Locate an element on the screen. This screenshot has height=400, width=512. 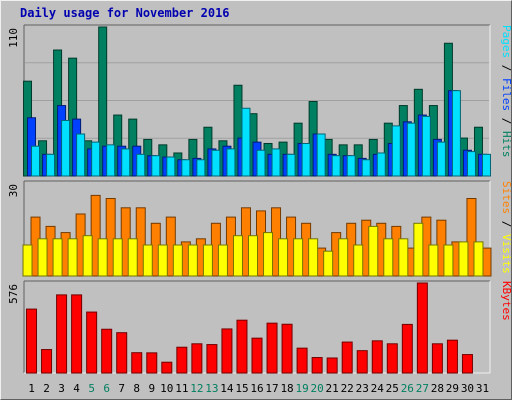
x-tick-label-day-2: 2 is located at coordinates (46, 388).